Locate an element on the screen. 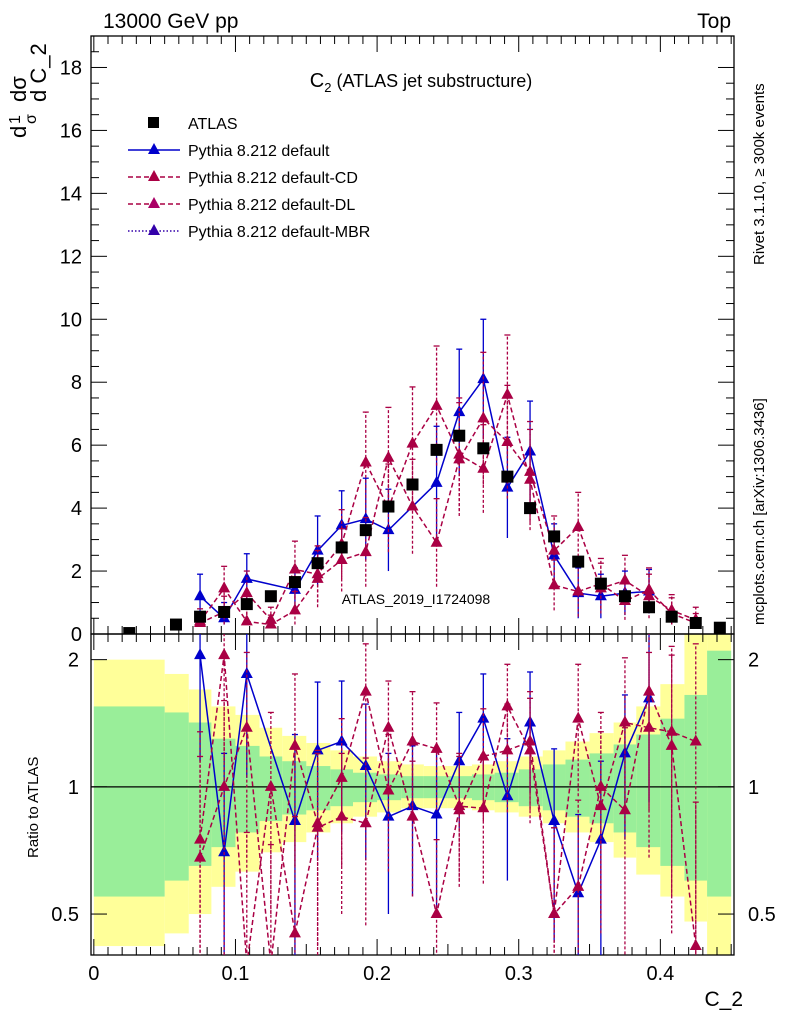  chart-title: C2 (ATLAS jet substructure) is located at coordinates (421, 82).